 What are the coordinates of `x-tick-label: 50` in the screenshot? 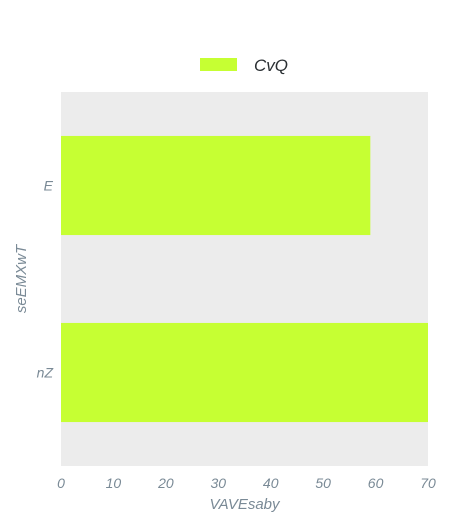 It's located at (323, 483).